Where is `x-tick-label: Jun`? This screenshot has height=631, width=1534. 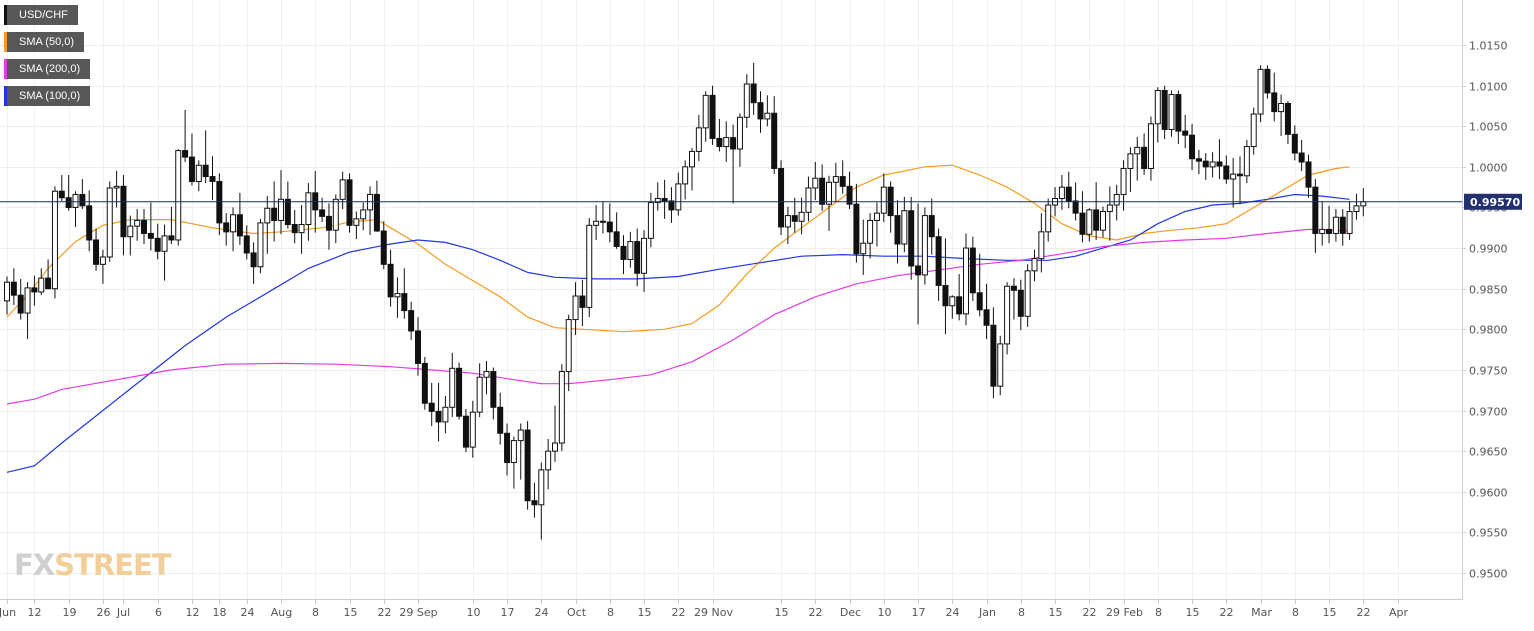 x-tick-label: Jun is located at coordinates (8, 612).